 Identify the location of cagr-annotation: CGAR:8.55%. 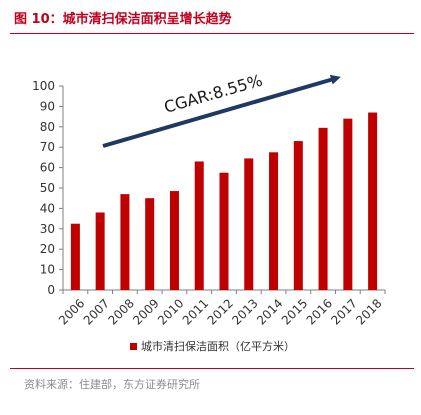
(213, 94).